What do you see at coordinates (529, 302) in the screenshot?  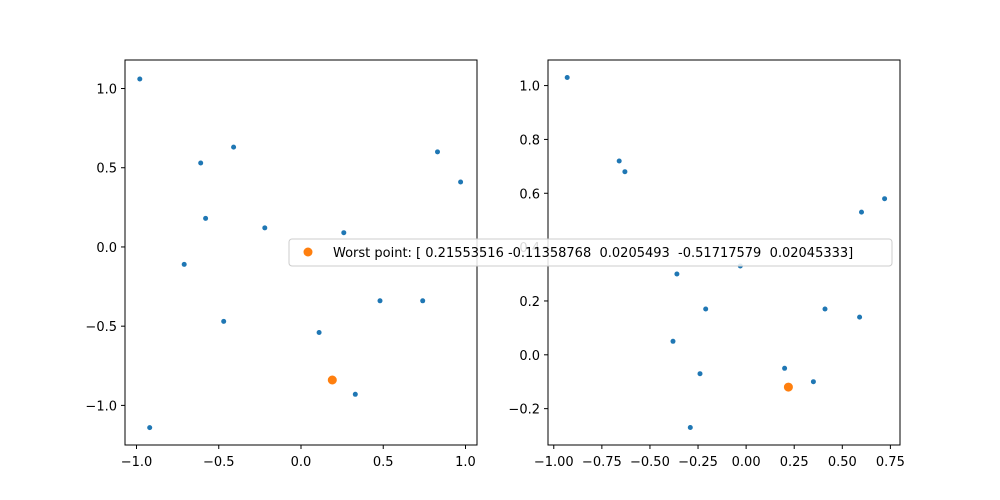 I see `y-tick-label-1-2: 0.2` at bounding box center [529, 302].